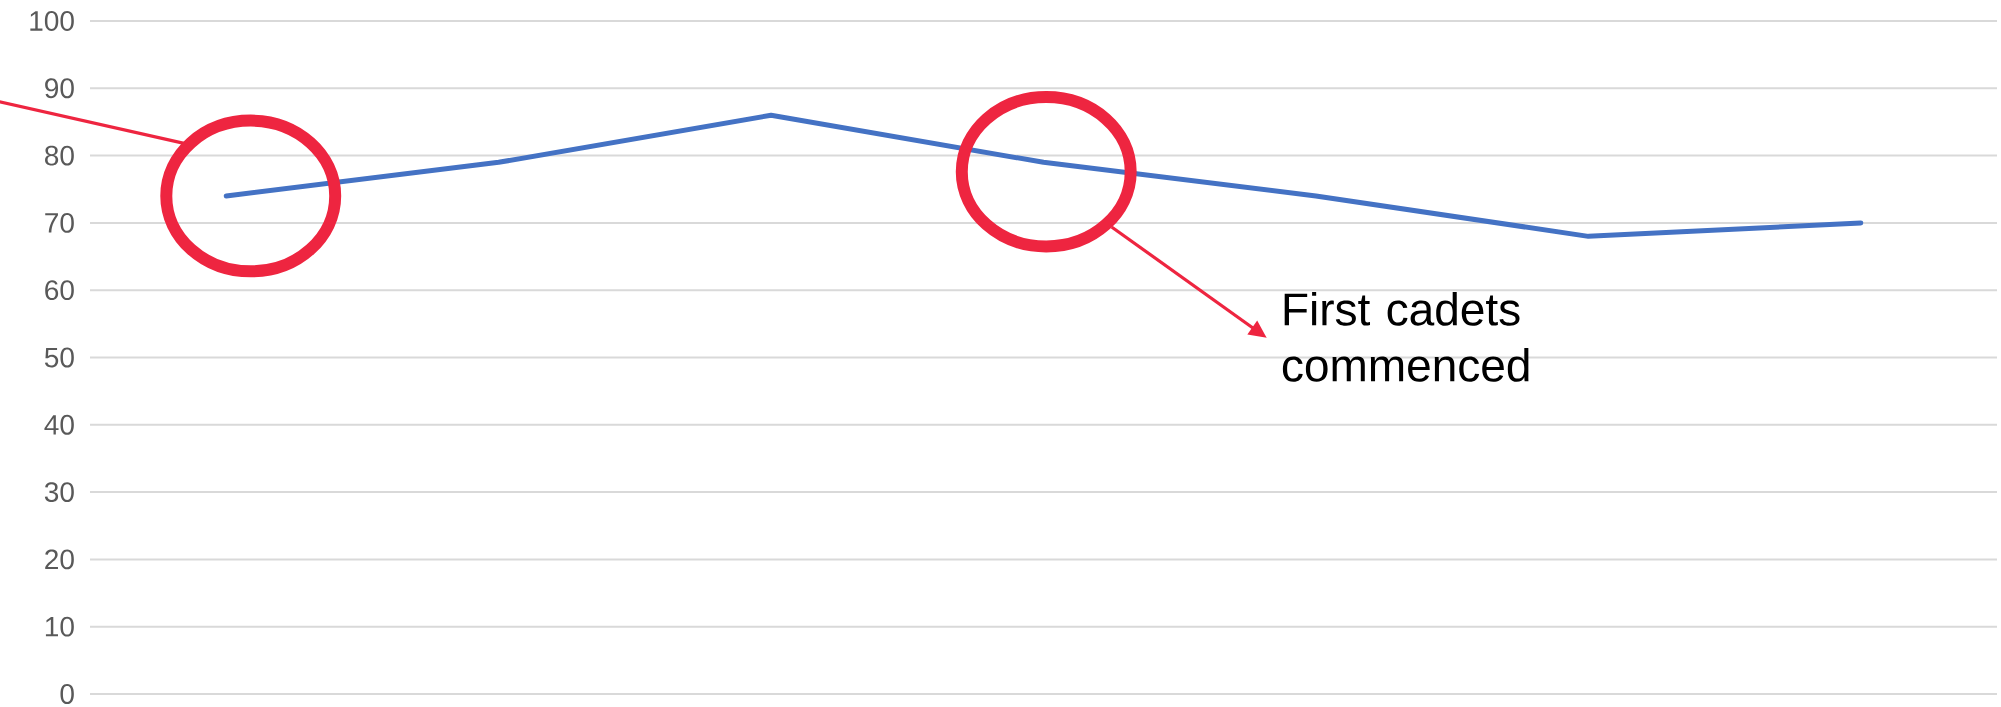  I want to click on y-tick-label: 0, so click(67, 694).